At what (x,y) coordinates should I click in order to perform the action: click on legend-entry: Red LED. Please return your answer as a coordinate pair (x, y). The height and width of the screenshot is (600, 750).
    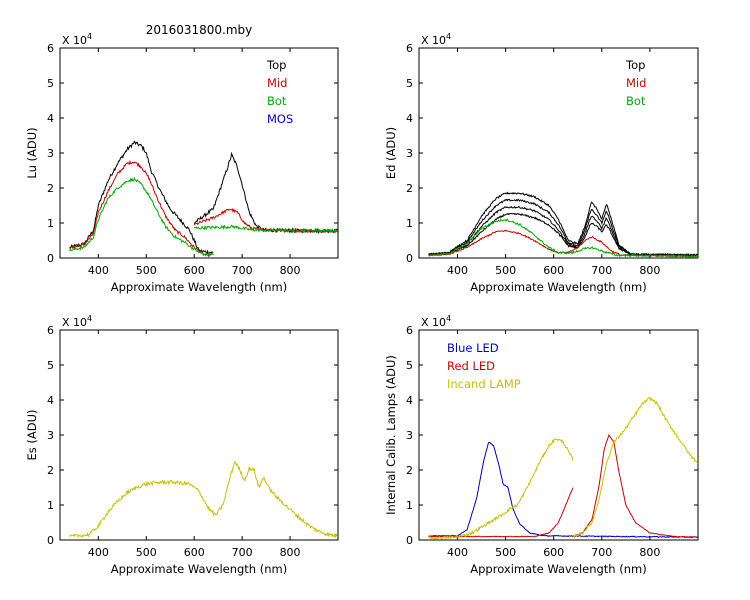
    Looking at the image, I should click on (471, 366).